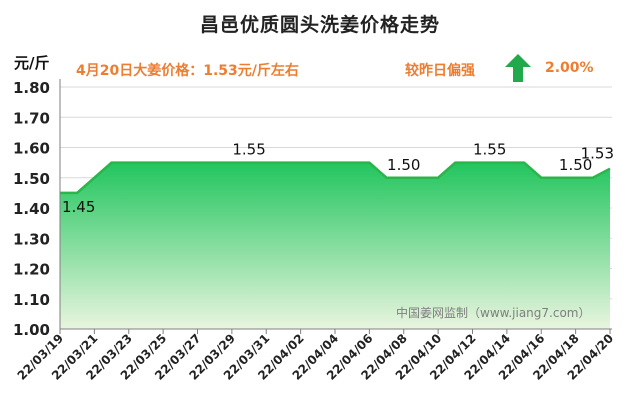 The image size is (640, 410). What do you see at coordinates (493, 313) in the screenshot?
I see `watermark: 中国姜网监制（www.jiang7.com）` at bounding box center [493, 313].